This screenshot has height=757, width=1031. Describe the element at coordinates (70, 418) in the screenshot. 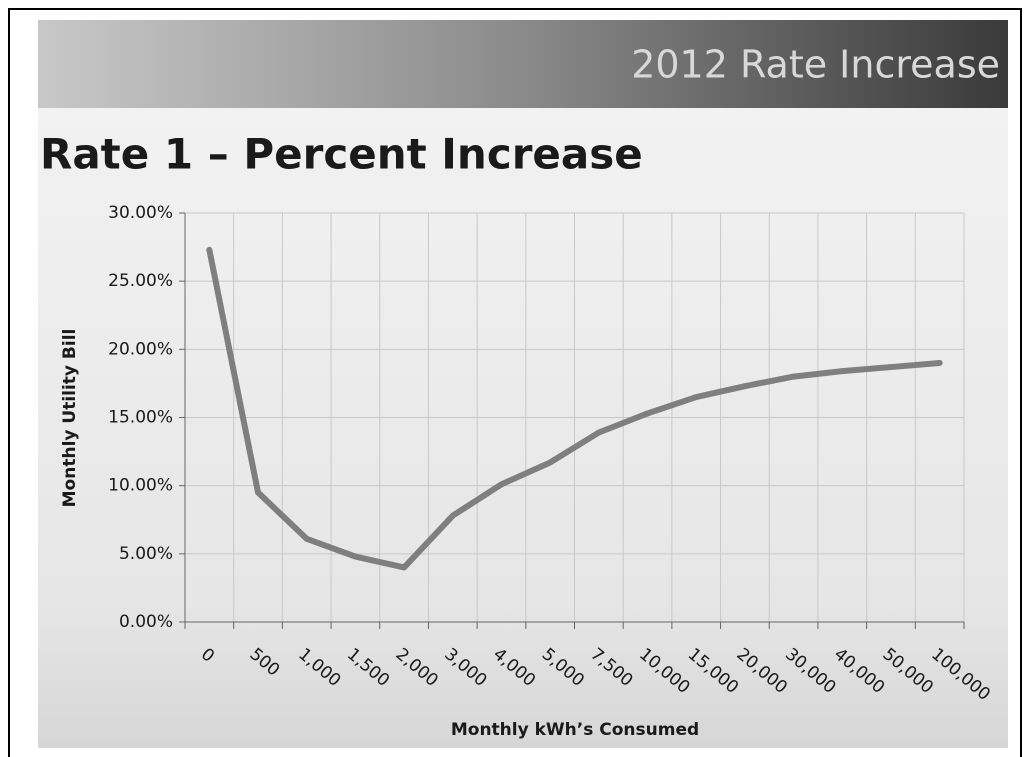

I see `y-axis-label: Monthly Utility Bill` at that location.